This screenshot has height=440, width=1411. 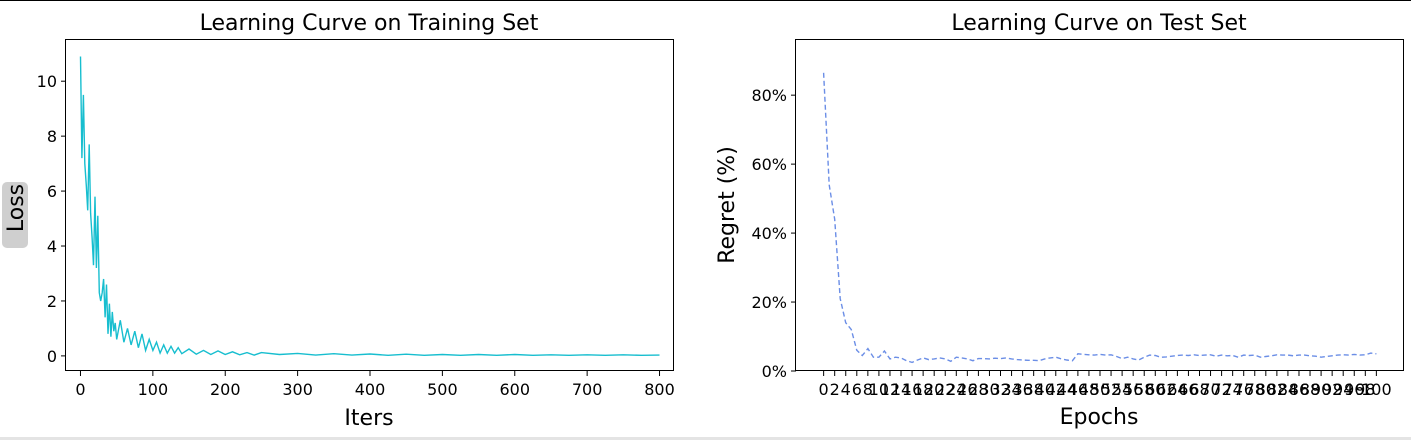 I want to click on test-x-tick-label: 82, so click(x=1277, y=389).